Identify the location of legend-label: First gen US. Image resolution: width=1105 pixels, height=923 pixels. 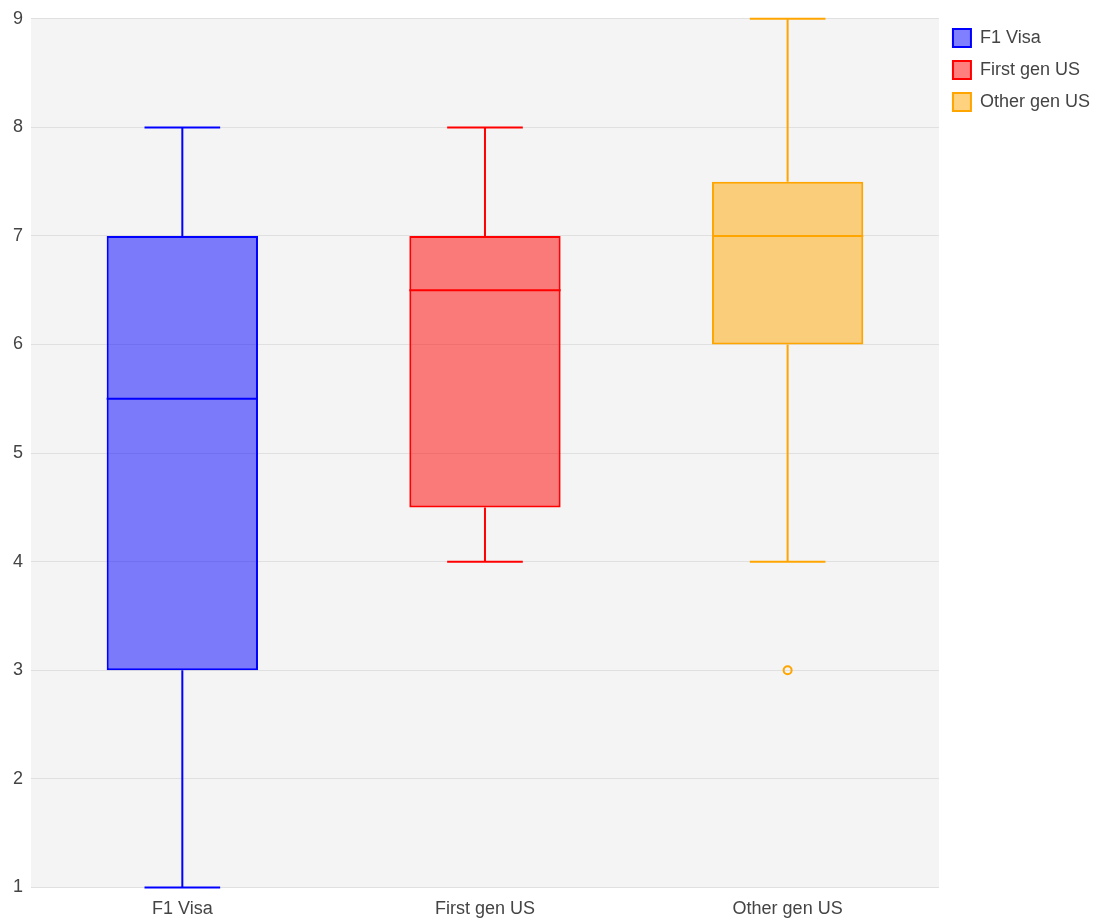
(1029, 68).